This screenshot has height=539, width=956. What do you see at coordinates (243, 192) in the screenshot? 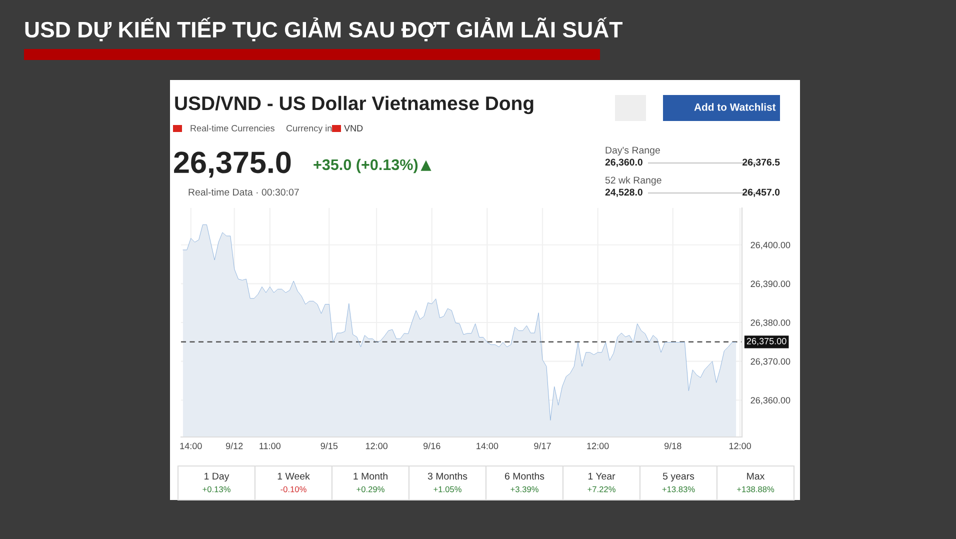
I see `text: Real-time Data · 00:30:07` at bounding box center [243, 192].